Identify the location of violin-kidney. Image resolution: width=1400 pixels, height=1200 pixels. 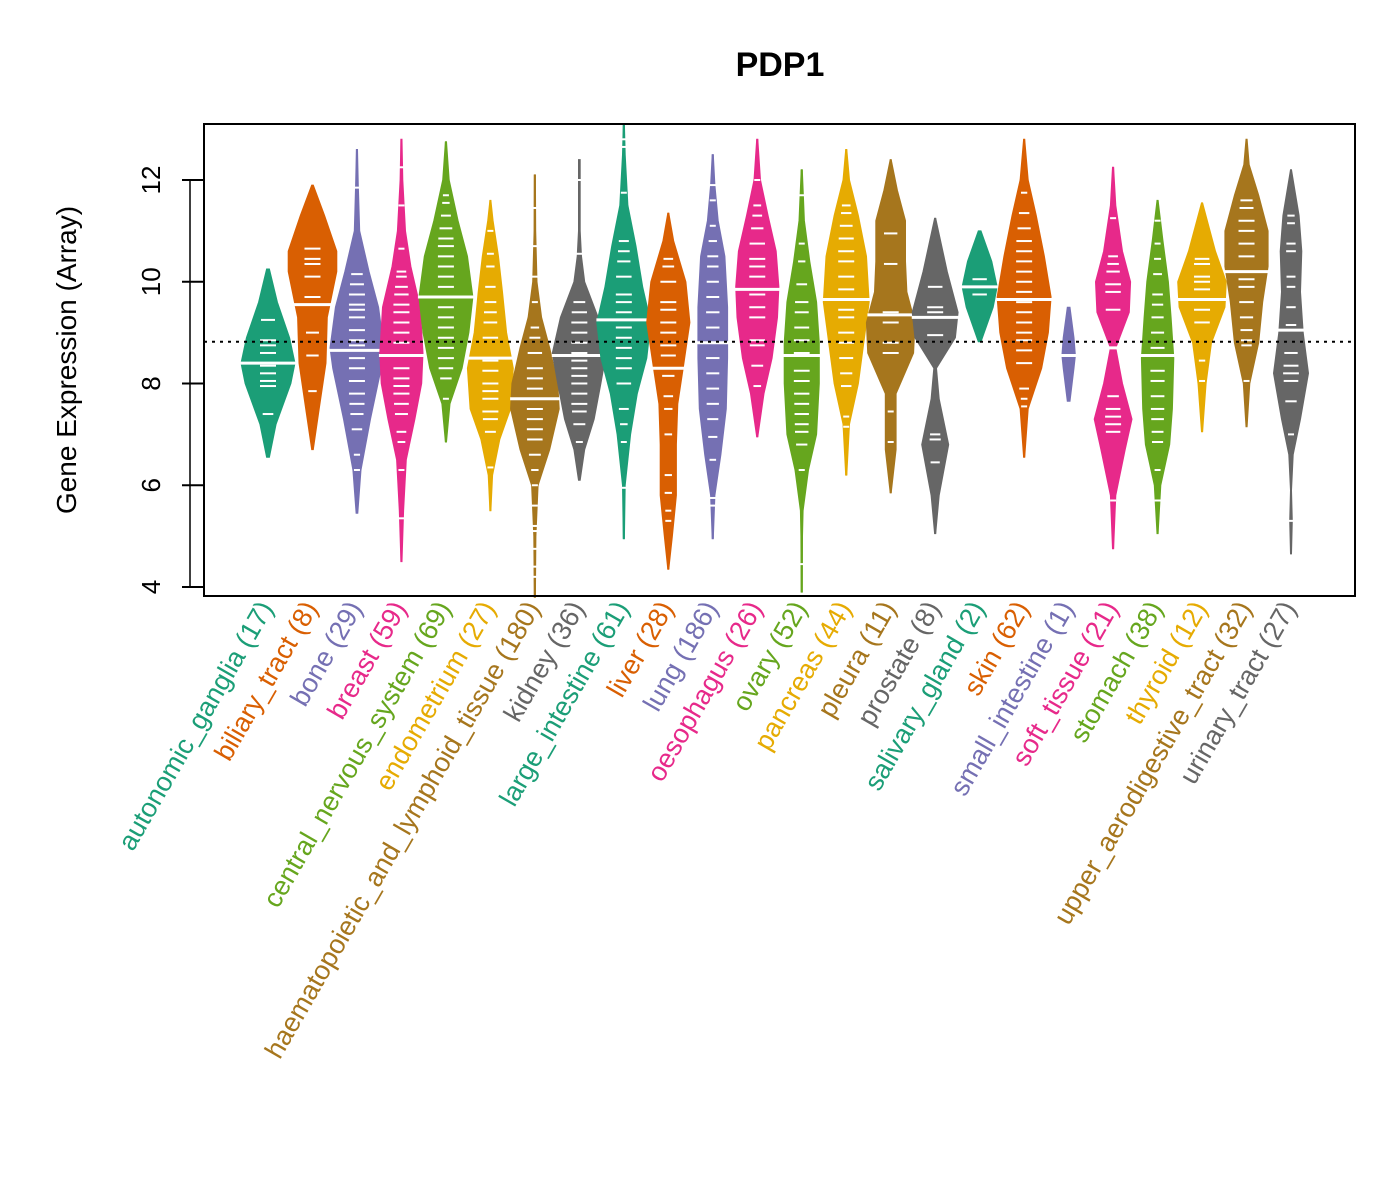
(579, 320).